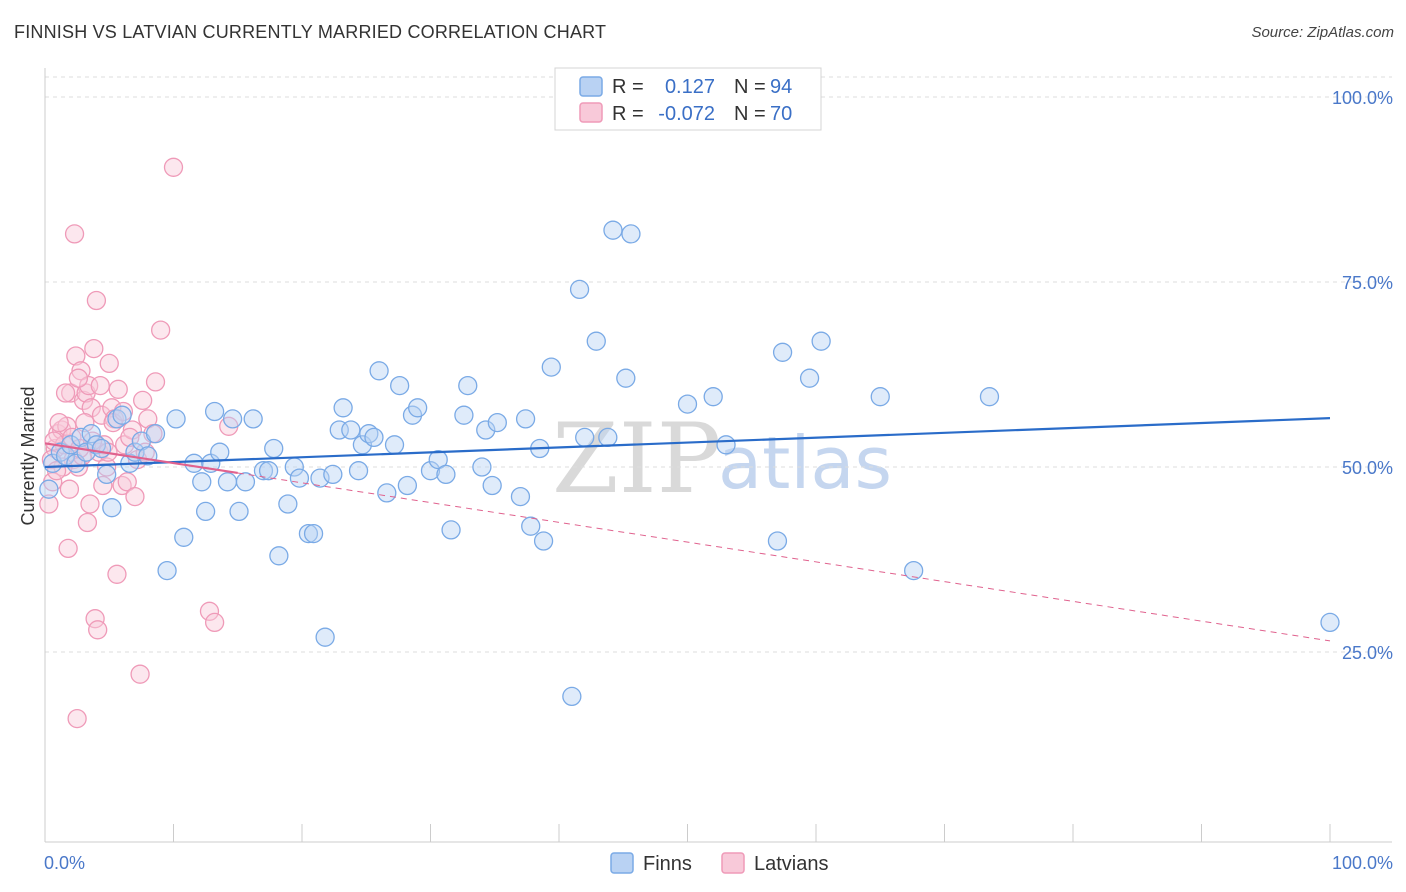 The image size is (1406, 892). What do you see at coordinates (628, 114) in the screenshot?
I see `legend-latvians-r-label: R =` at bounding box center [628, 114].